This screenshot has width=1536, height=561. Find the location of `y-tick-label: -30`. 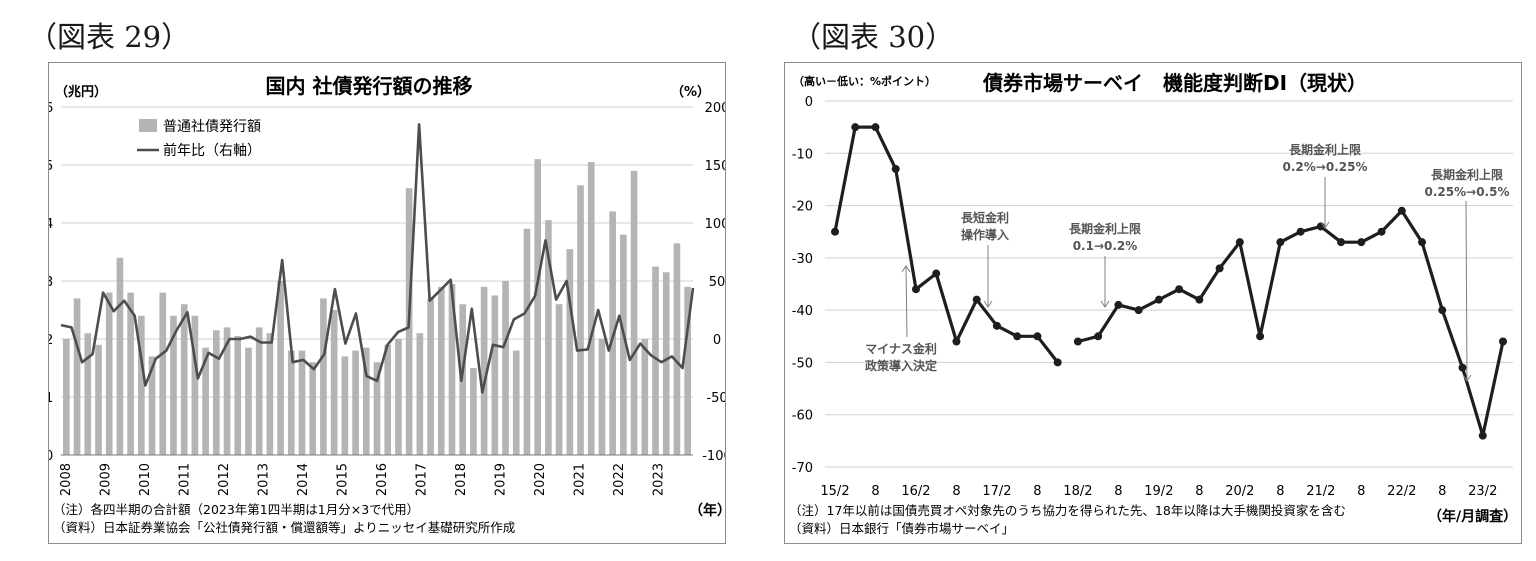

y-tick-label: -30 is located at coordinates (802, 259).